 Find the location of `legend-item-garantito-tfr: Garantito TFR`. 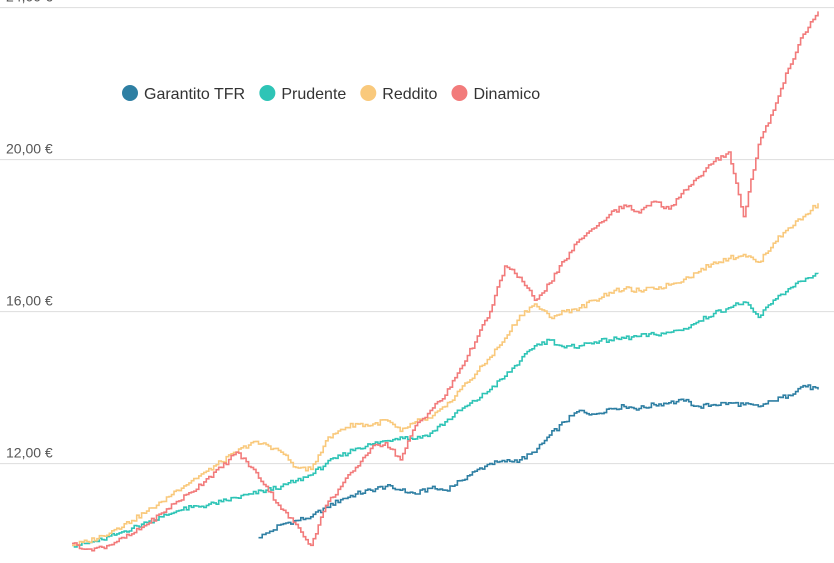

legend-item-garantito-tfr: Garantito TFR is located at coordinates (183, 94).